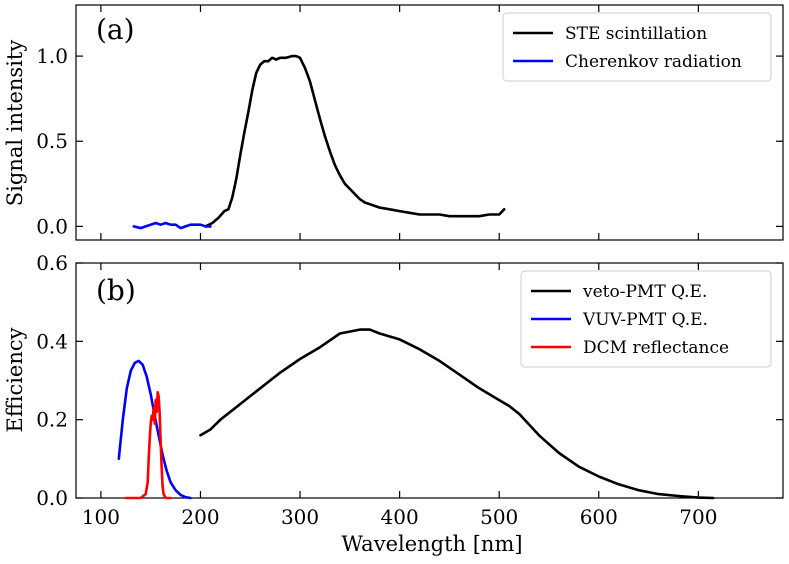  What do you see at coordinates (52, 420) in the screenshot?
I see `y-tick-label-1-1: 0.2` at bounding box center [52, 420].